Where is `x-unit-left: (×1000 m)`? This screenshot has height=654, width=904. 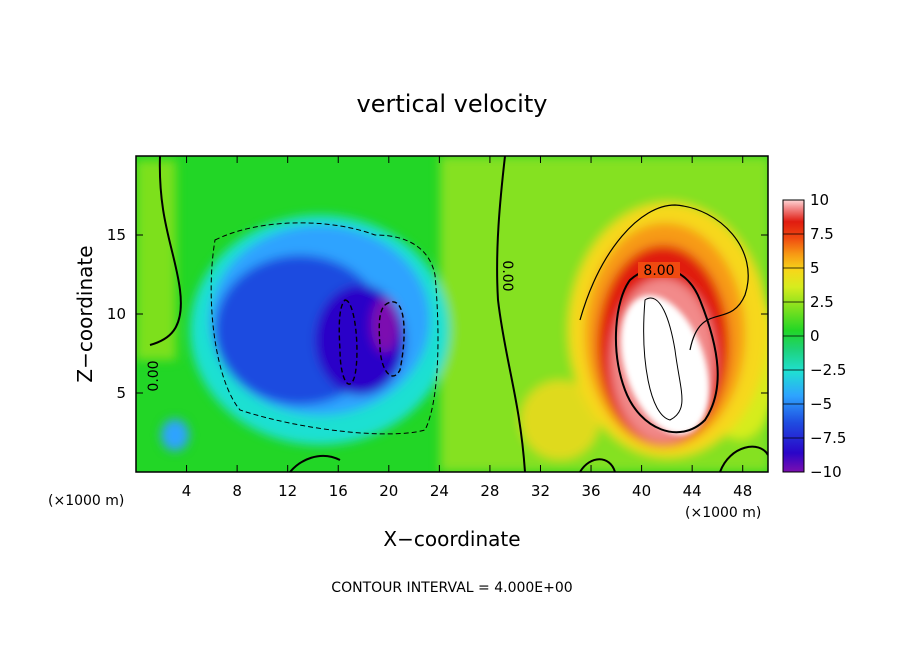 x-unit-left: (×1000 m) is located at coordinates (86, 501).